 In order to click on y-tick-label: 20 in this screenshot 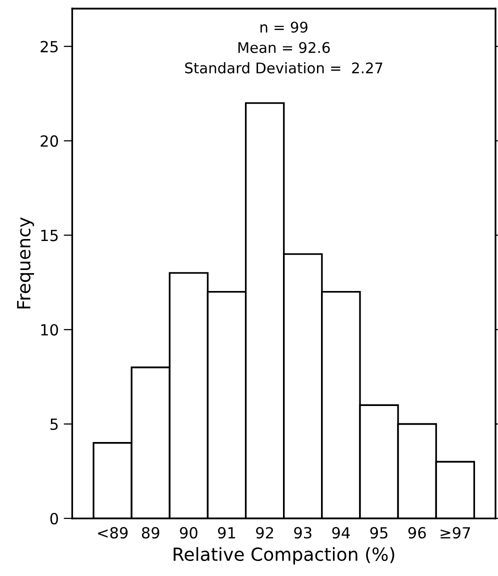, I will do `click(49, 141)`.